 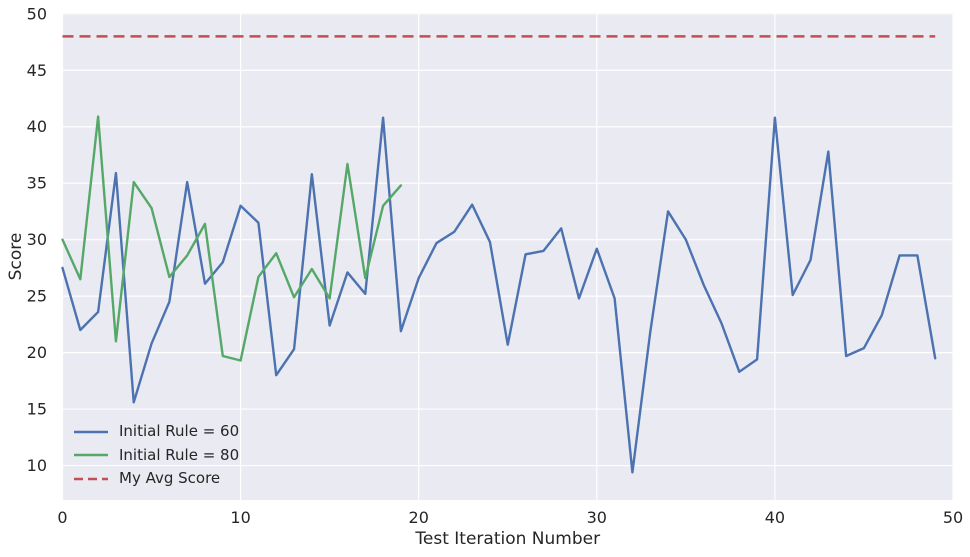 What do you see at coordinates (37, 70) in the screenshot?
I see `y-tick-label: 45` at bounding box center [37, 70].